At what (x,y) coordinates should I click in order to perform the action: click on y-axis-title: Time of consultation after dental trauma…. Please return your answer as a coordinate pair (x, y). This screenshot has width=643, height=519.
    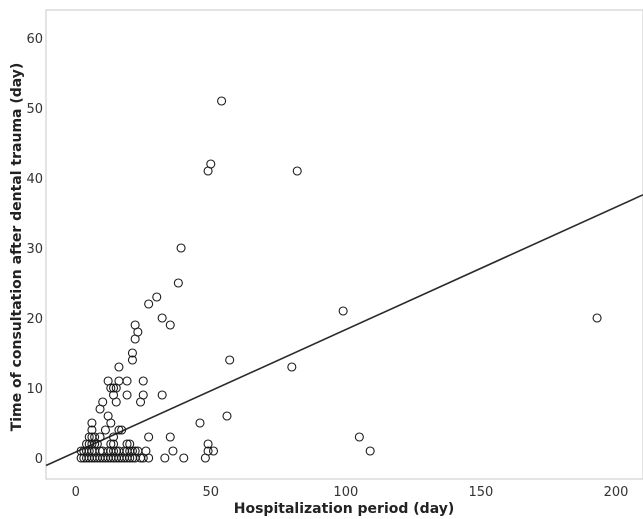
    Looking at the image, I should click on (17, 247).